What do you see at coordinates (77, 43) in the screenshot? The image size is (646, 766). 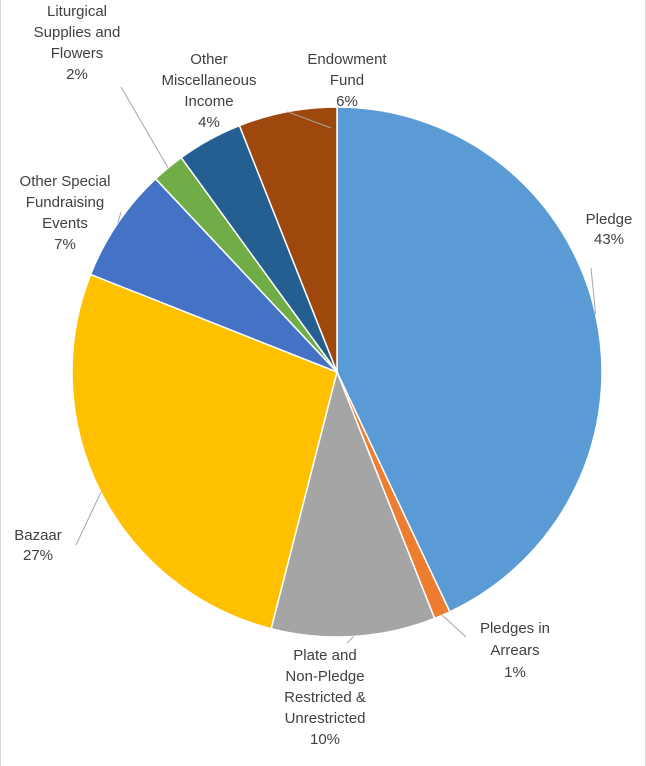 I see `slice-label: Liturgical Supplies and Flowers 2%` at bounding box center [77, 43].